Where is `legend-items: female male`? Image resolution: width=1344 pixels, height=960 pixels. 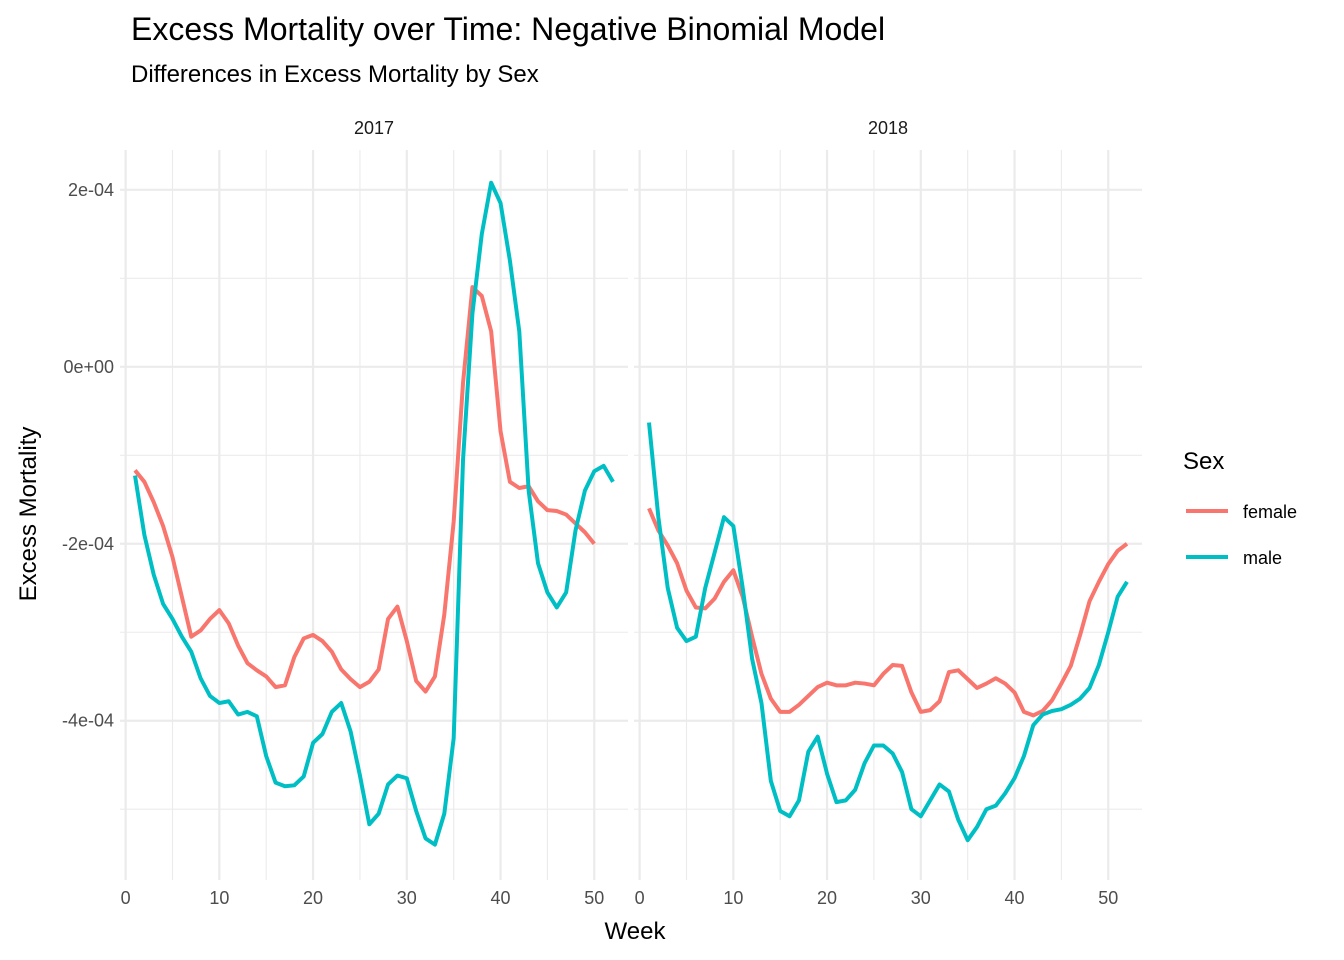 legend-items: female male is located at coordinates (1241, 535).